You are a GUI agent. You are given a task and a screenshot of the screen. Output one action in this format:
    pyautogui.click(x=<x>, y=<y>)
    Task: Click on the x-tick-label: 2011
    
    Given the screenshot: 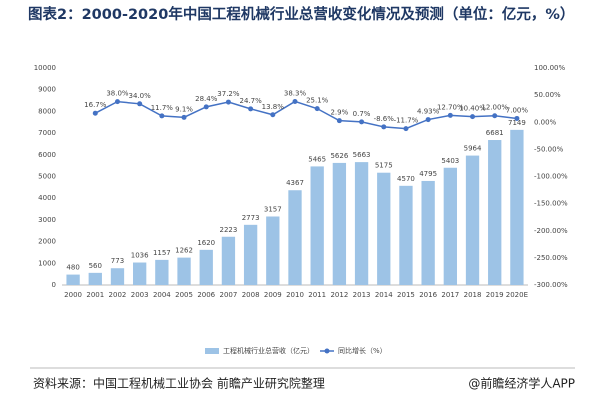 What is the action you would take?
    pyautogui.click(x=317, y=295)
    